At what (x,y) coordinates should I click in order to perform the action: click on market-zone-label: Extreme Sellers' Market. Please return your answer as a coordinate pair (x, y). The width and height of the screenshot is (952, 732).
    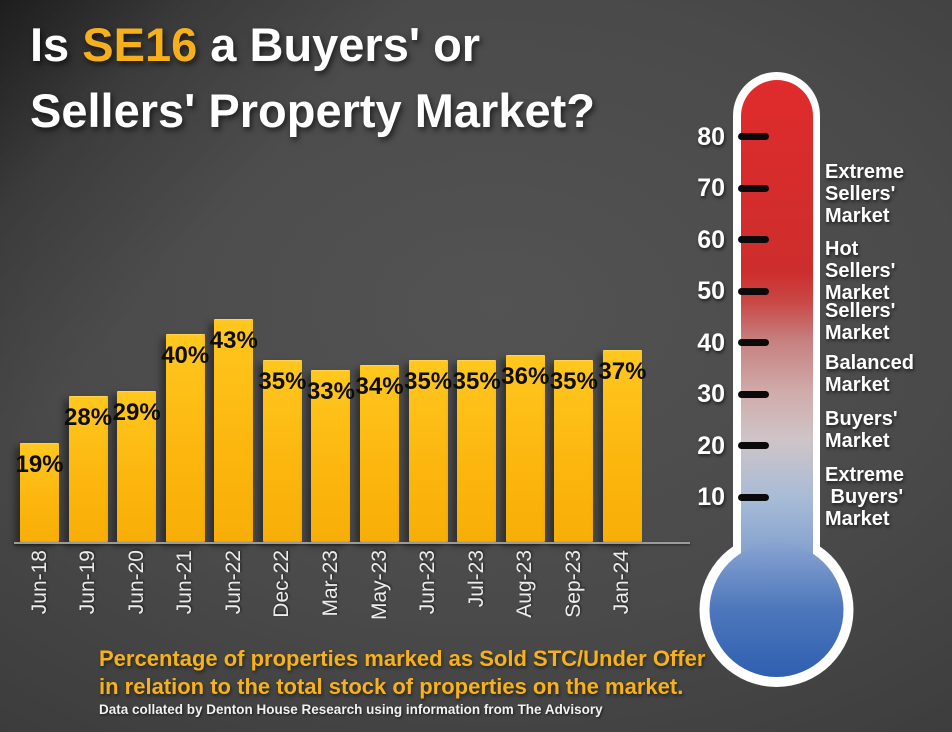
    Looking at the image, I should click on (864, 194).